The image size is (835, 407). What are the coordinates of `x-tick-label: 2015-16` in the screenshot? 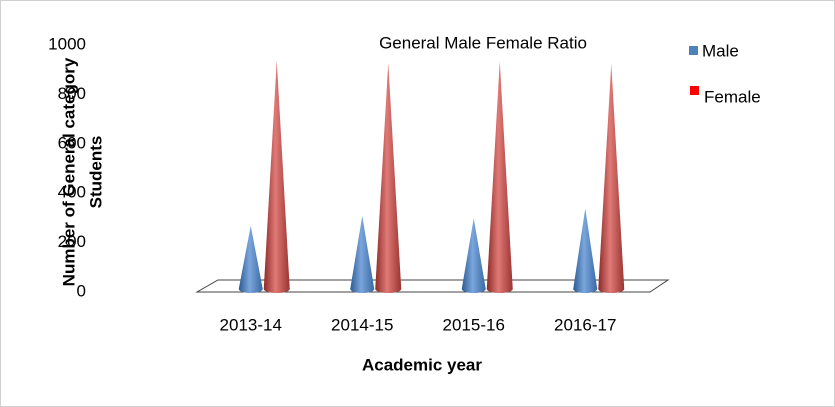 It's located at (474, 324).